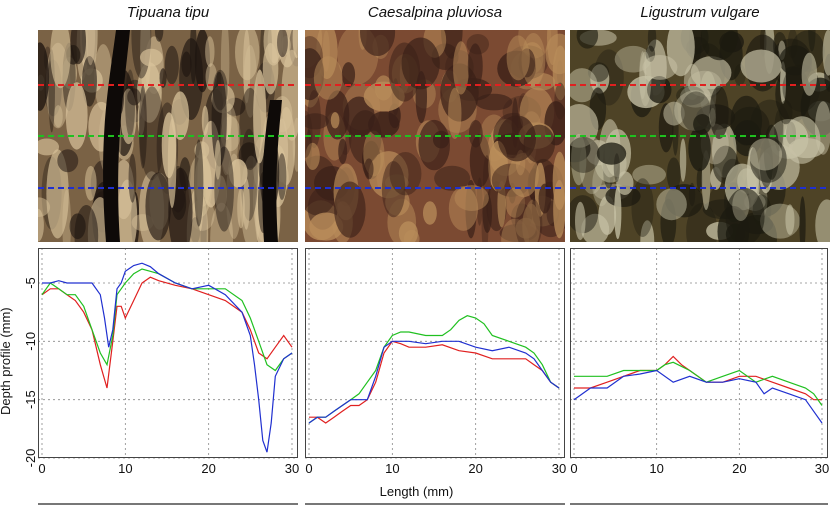 The width and height of the screenshot is (833, 505). I want to click on depth-profile-chart-caesalpina: 0 10 20 30, so click(435, 362).